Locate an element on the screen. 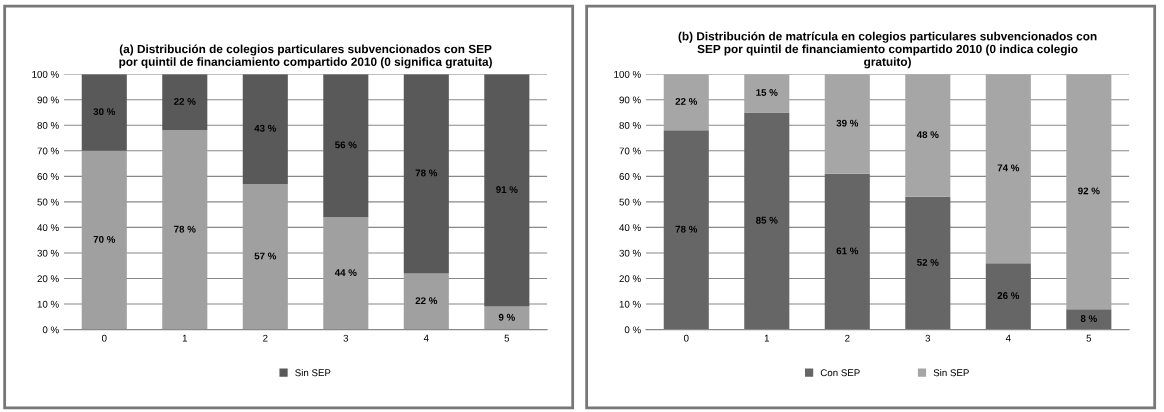 This screenshot has height=412, width=1164. data-label: 52 % is located at coordinates (928, 262).